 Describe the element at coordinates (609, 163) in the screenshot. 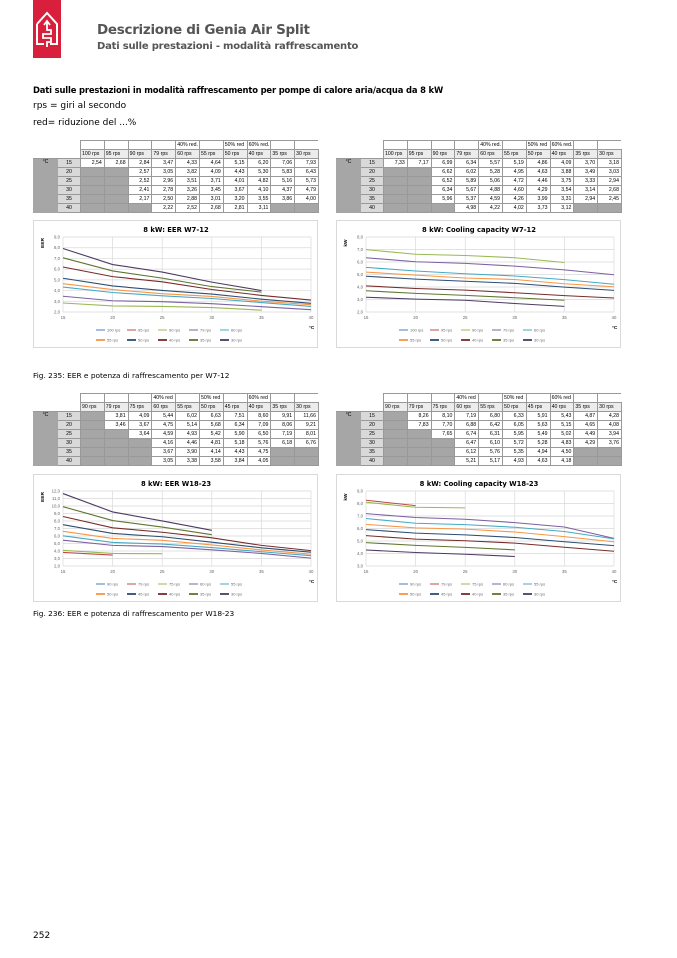

I see `value-cell: 3,18` at that location.